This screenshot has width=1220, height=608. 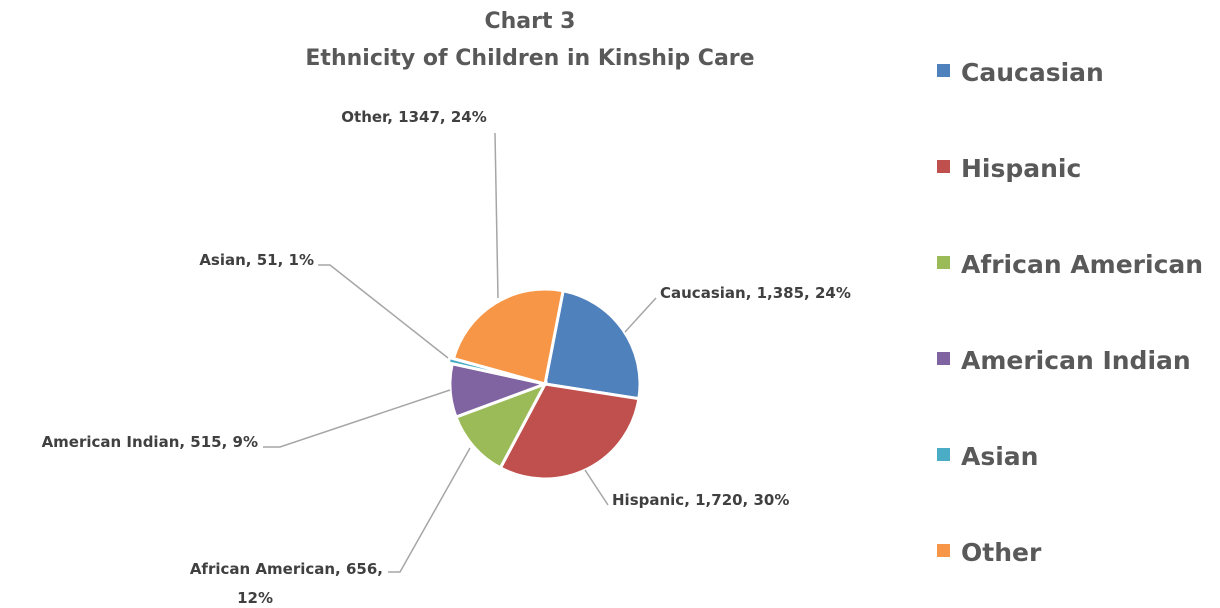 I want to click on legend-swatch-asian, so click(x=943, y=454).